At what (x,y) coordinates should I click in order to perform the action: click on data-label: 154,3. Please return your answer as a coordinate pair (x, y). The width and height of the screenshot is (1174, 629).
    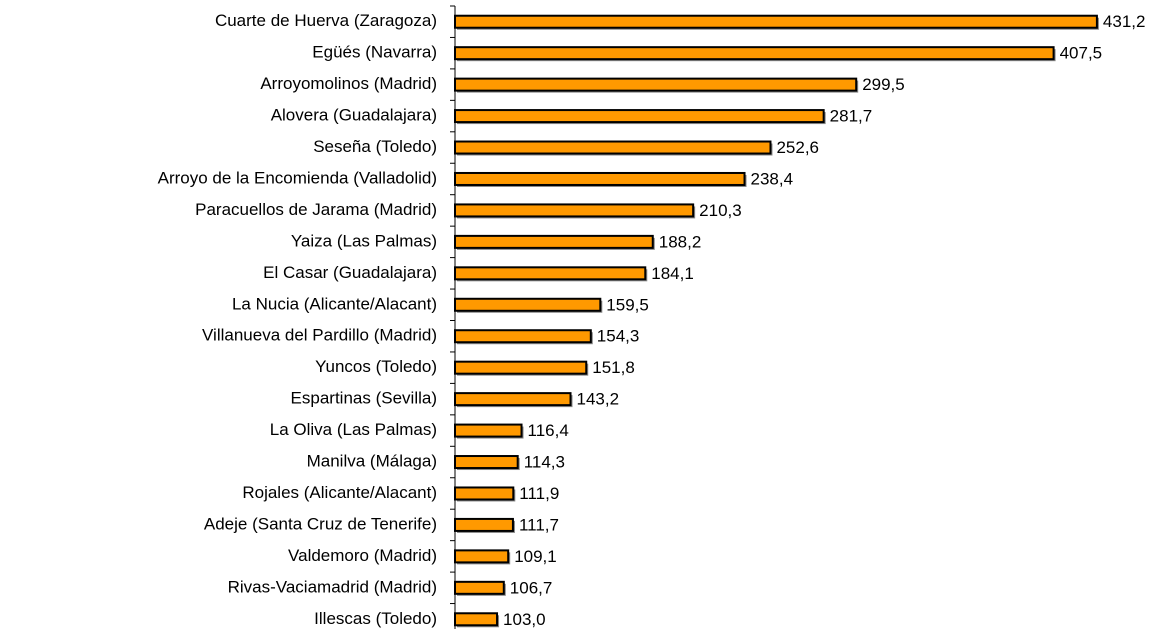
    Looking at the image, I should click on (618, 336).